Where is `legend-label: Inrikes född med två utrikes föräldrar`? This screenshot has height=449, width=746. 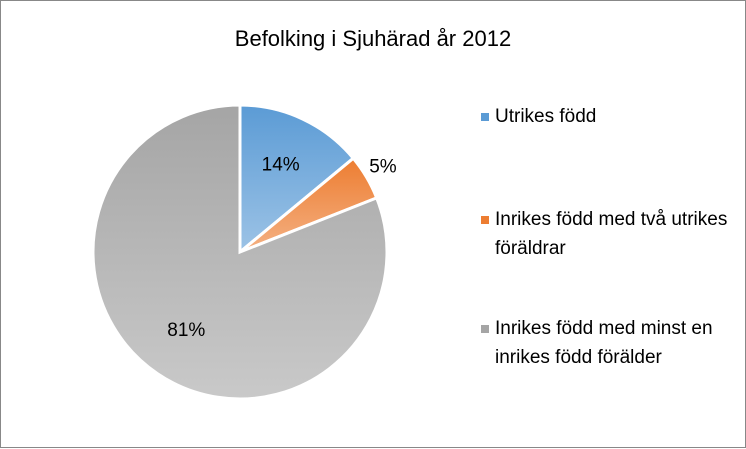 legend-label: Inrikes född med två utrikes föräldrar is located at coordinates (611, 234).